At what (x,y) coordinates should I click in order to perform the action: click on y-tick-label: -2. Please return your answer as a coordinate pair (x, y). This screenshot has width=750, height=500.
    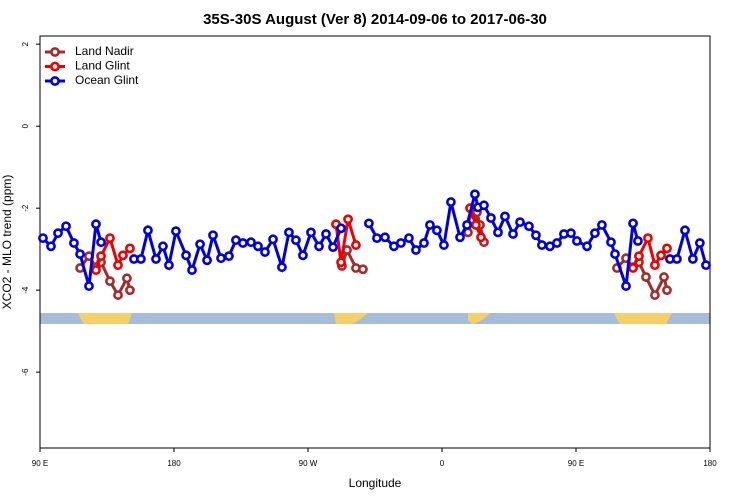
    Looking at the image, I should click on (25, 208).